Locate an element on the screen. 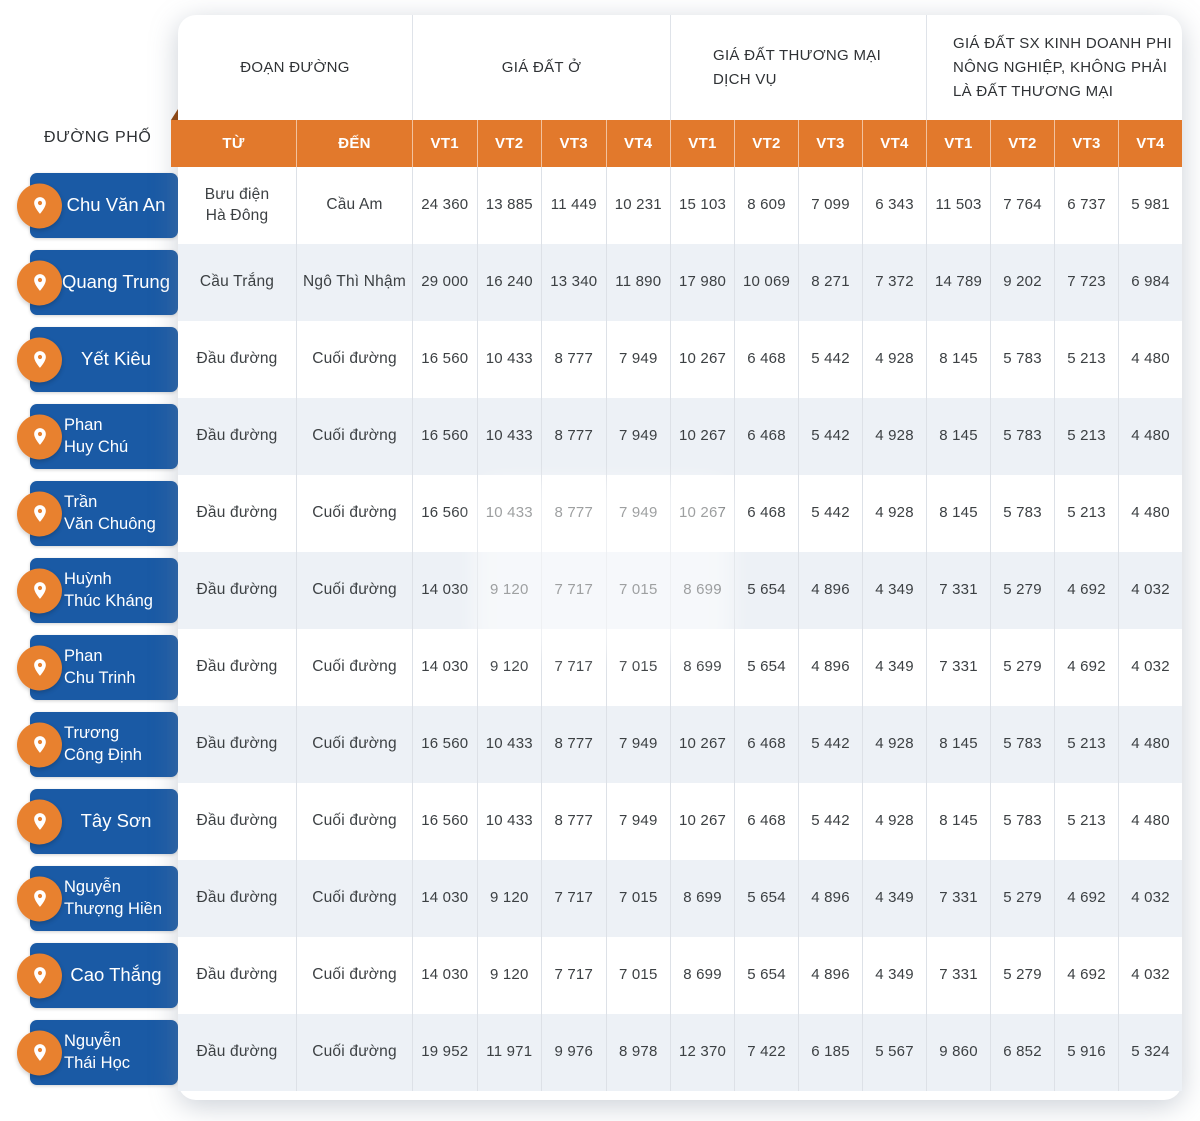  cell-value-tm-vt1: 10 267 is located at coordinates (702, 436).